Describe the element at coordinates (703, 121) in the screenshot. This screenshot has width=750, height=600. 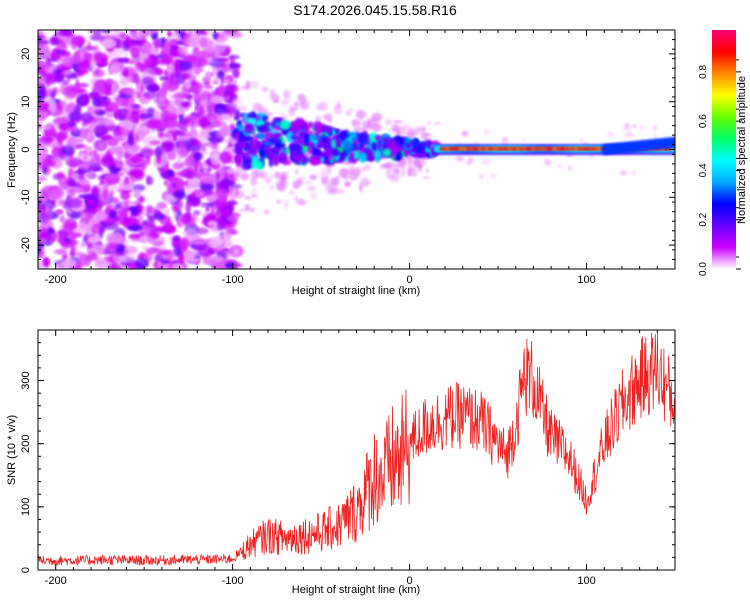
I see `colorbar-tick-label: 0.6` at that location.